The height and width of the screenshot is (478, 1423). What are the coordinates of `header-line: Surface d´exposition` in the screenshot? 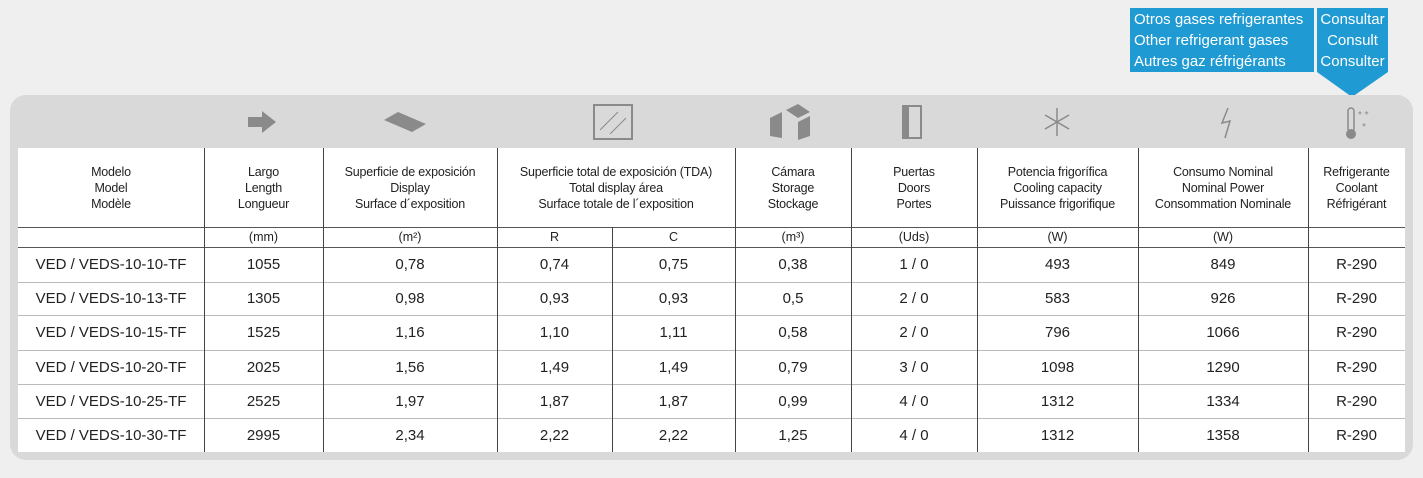 It's located at (410, 203).